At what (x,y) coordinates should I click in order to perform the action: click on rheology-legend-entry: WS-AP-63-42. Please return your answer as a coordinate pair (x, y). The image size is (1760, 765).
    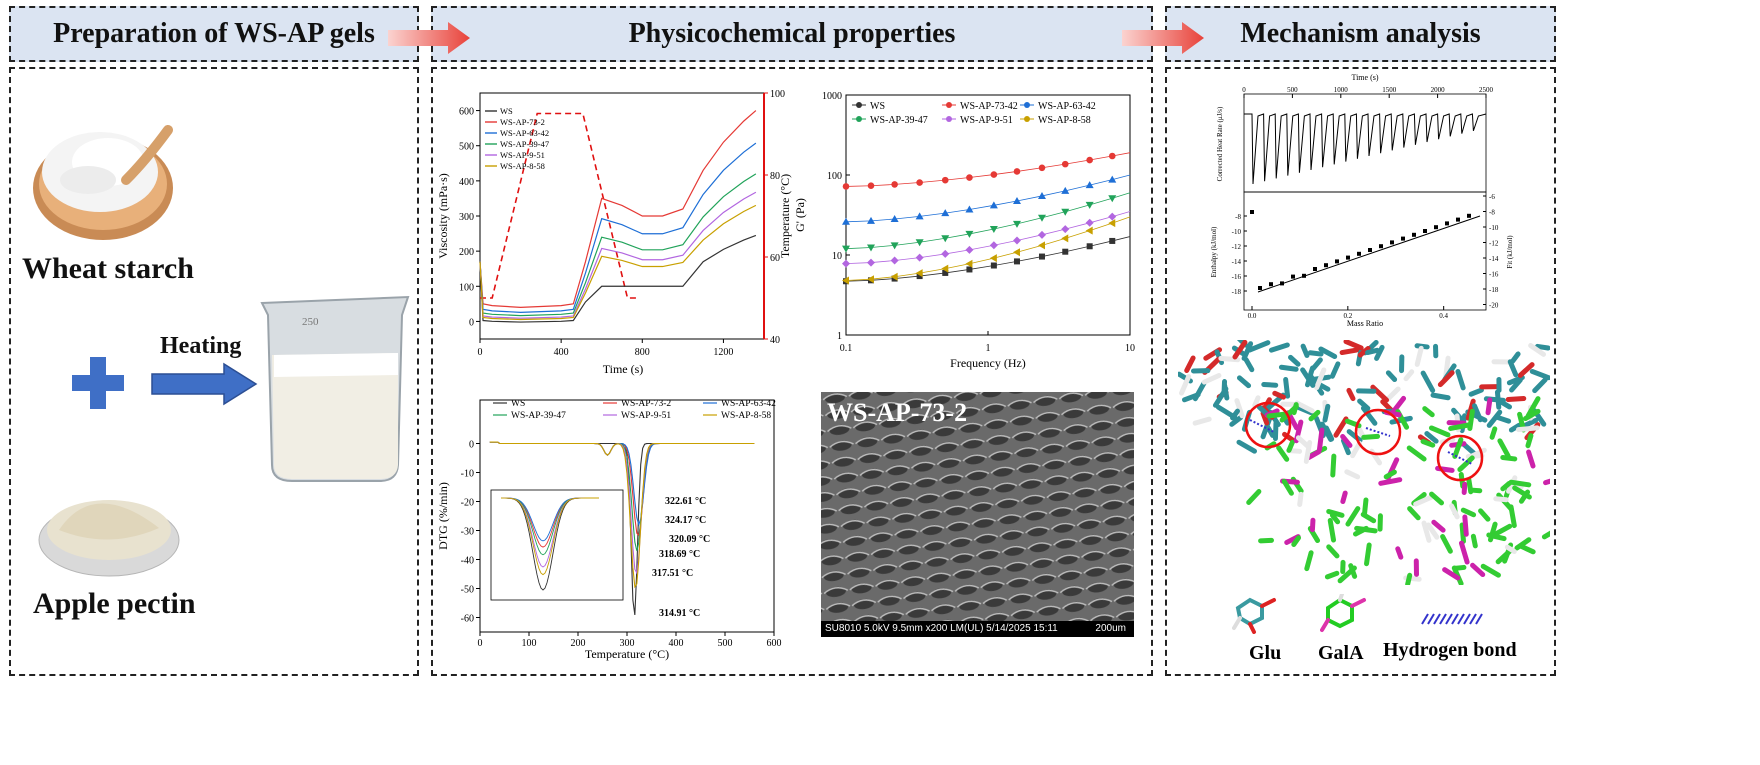
    Looking at the image, I should click on (1067, 106).